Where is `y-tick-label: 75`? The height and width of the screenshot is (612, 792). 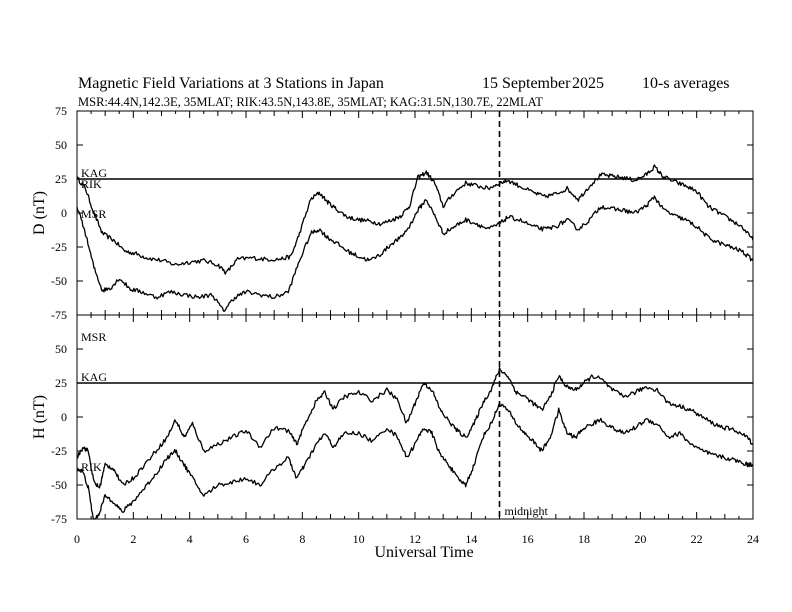 y-tick-label: 75 is located at coordinates (61, 111).